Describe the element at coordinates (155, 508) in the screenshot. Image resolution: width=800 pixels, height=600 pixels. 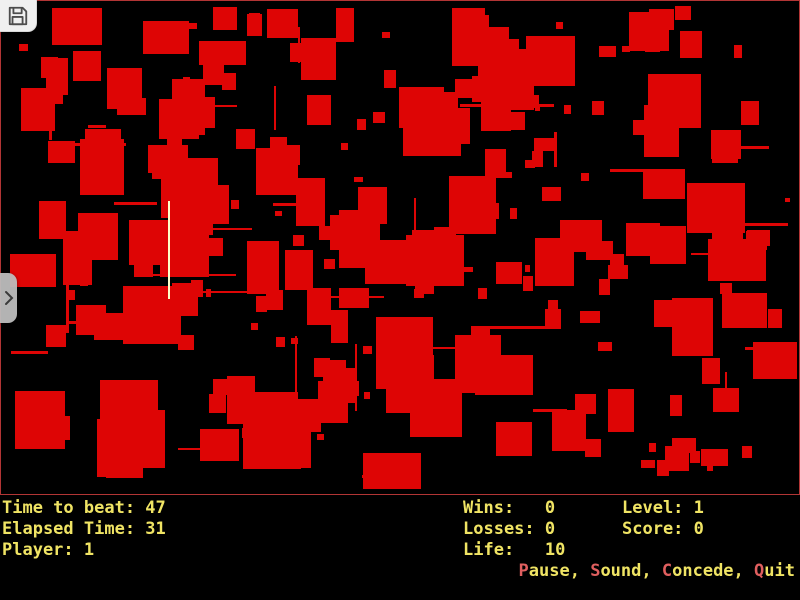
I see `status-value: 47` at that location.